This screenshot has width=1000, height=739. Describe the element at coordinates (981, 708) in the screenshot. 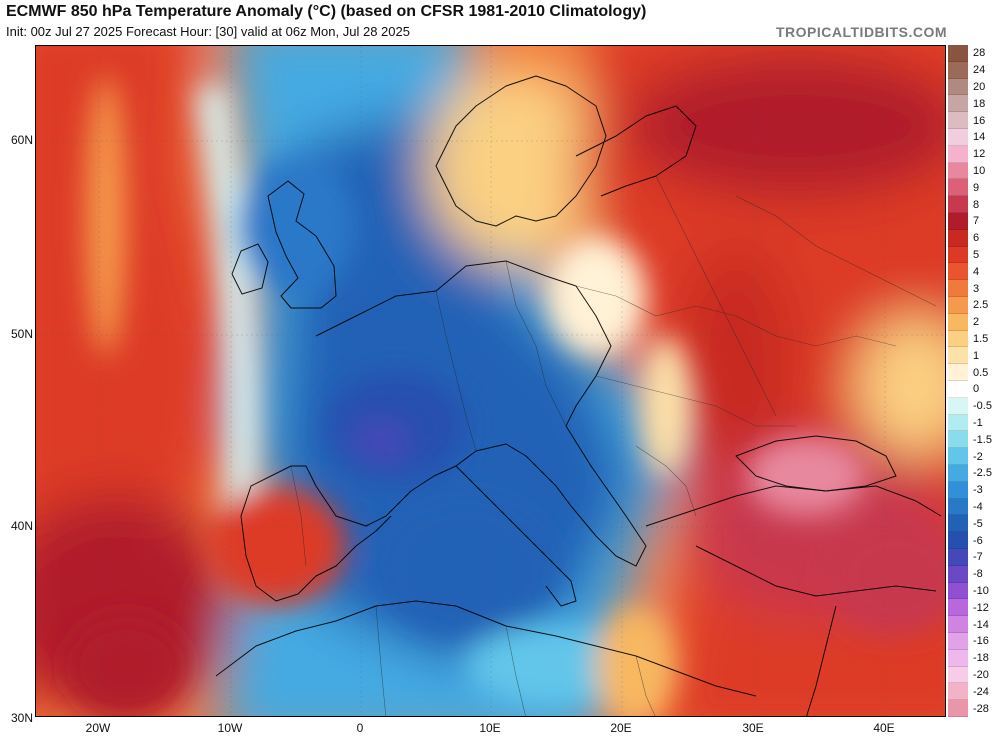

I see `colorbar-label: -28` at that location.